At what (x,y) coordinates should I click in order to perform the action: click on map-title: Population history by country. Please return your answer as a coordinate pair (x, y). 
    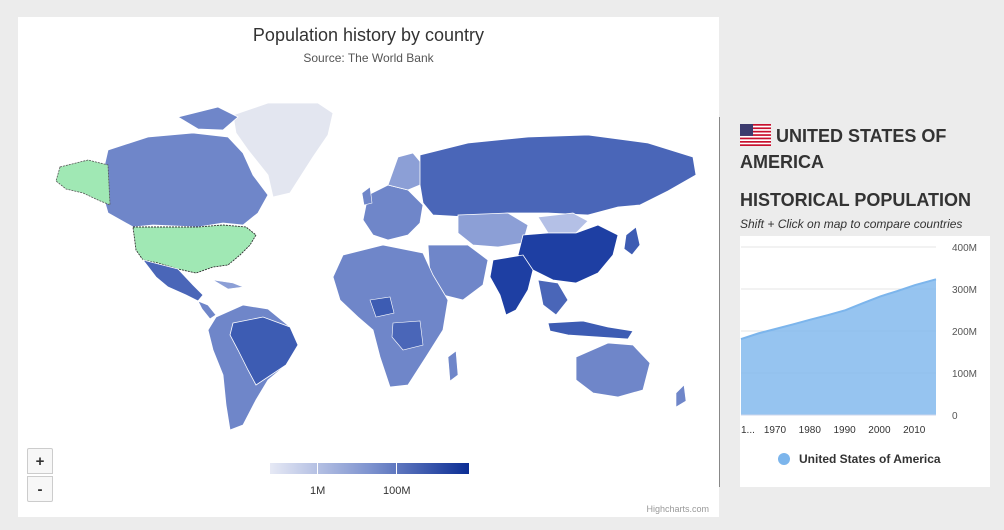
    Looking at the image, I should click on (368, 35).